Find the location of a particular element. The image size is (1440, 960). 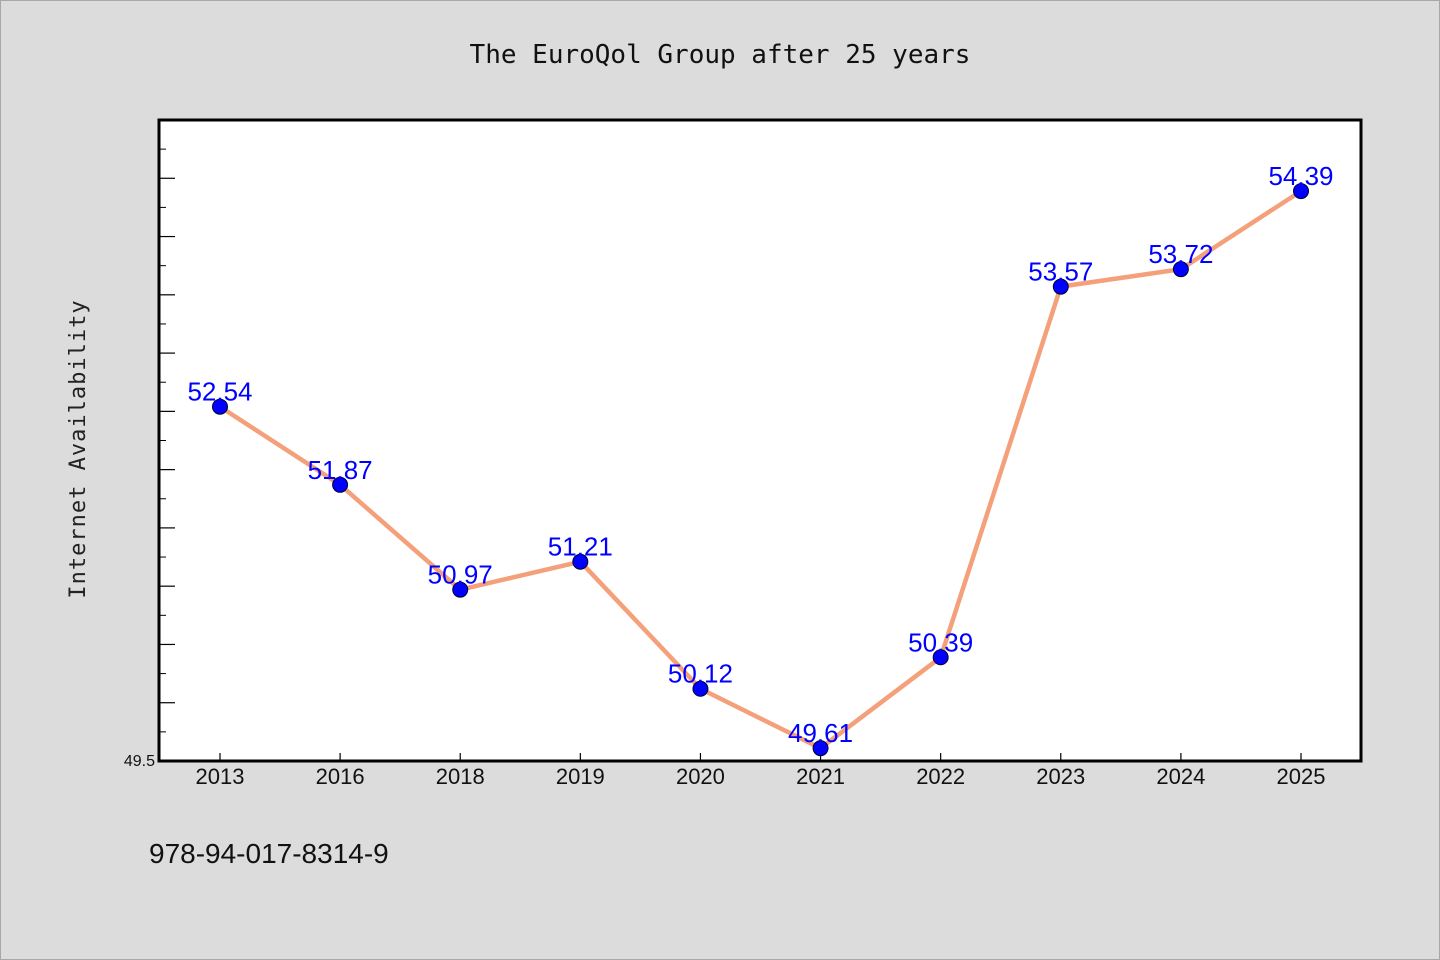

data-label: 49.61 is located at coordinates (820, 733).